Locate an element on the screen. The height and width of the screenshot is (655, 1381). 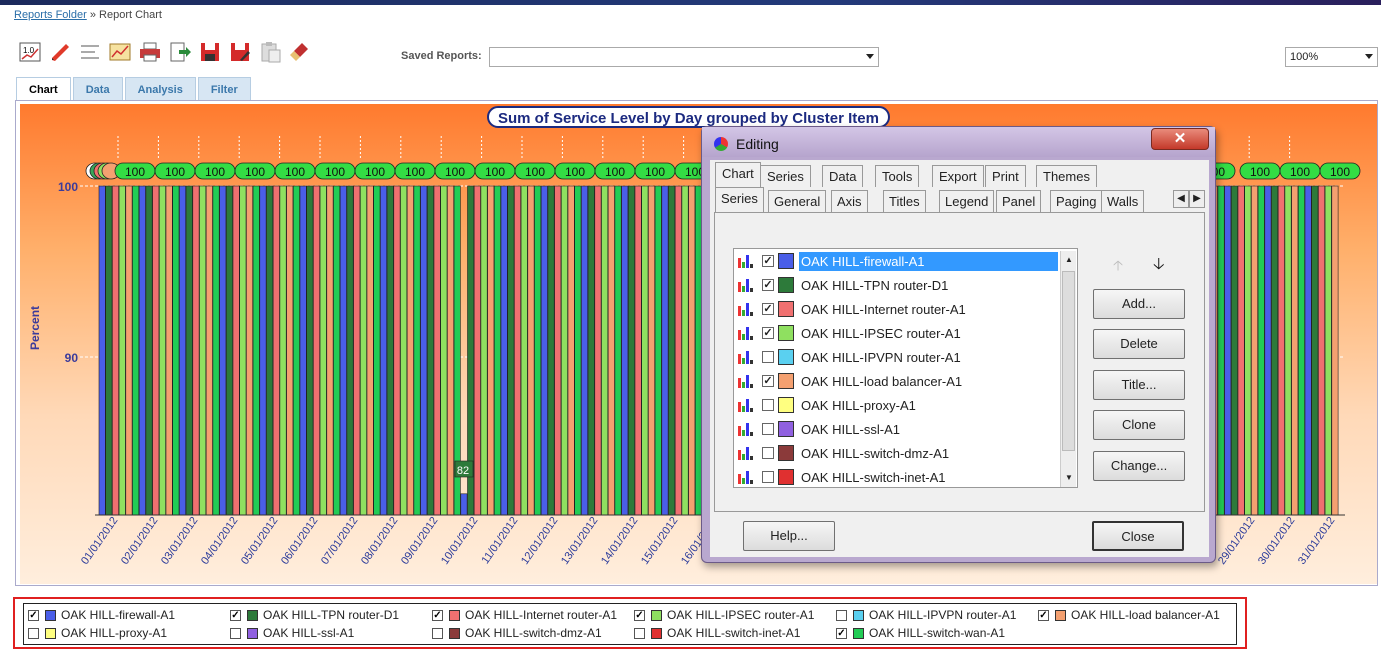
series-list-item: OAK HILL-switch-inet-A1 is located at coordinates (898, 477).